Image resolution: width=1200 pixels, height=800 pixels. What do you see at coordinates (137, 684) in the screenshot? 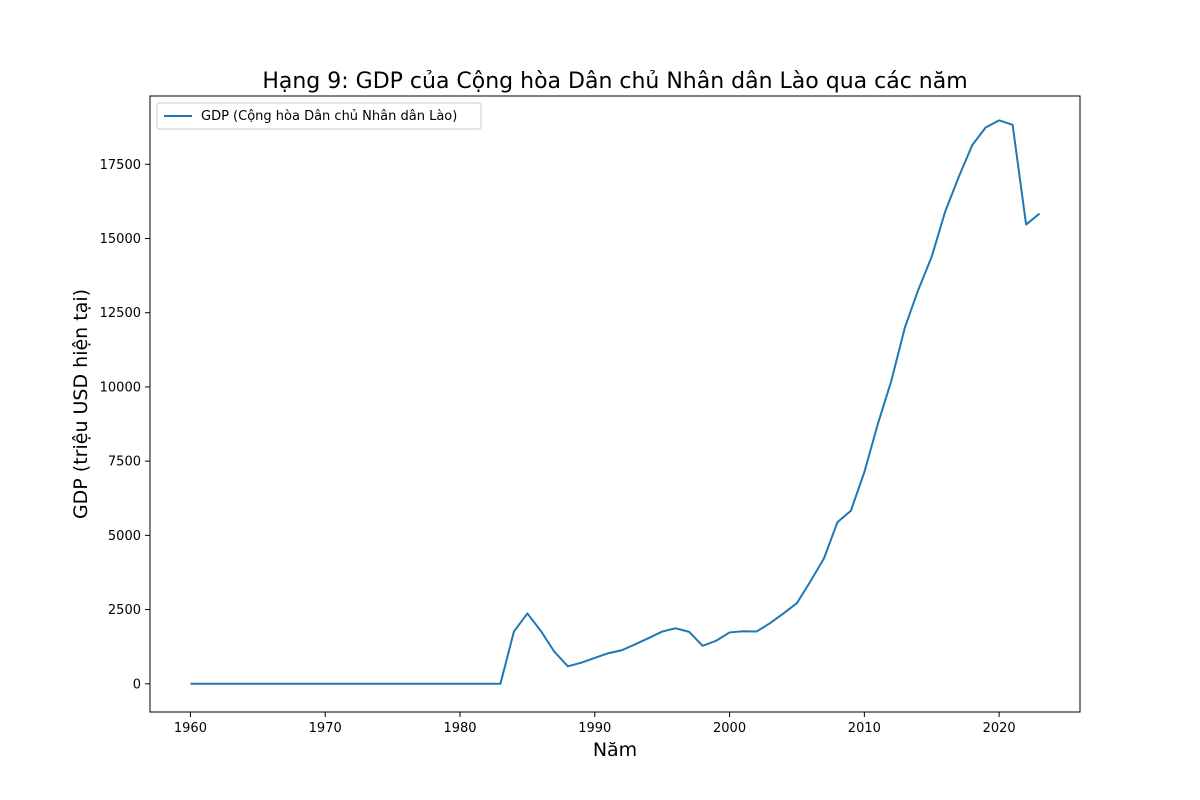
I see `y-tick-label: 0` at bounding box center [137, 684].